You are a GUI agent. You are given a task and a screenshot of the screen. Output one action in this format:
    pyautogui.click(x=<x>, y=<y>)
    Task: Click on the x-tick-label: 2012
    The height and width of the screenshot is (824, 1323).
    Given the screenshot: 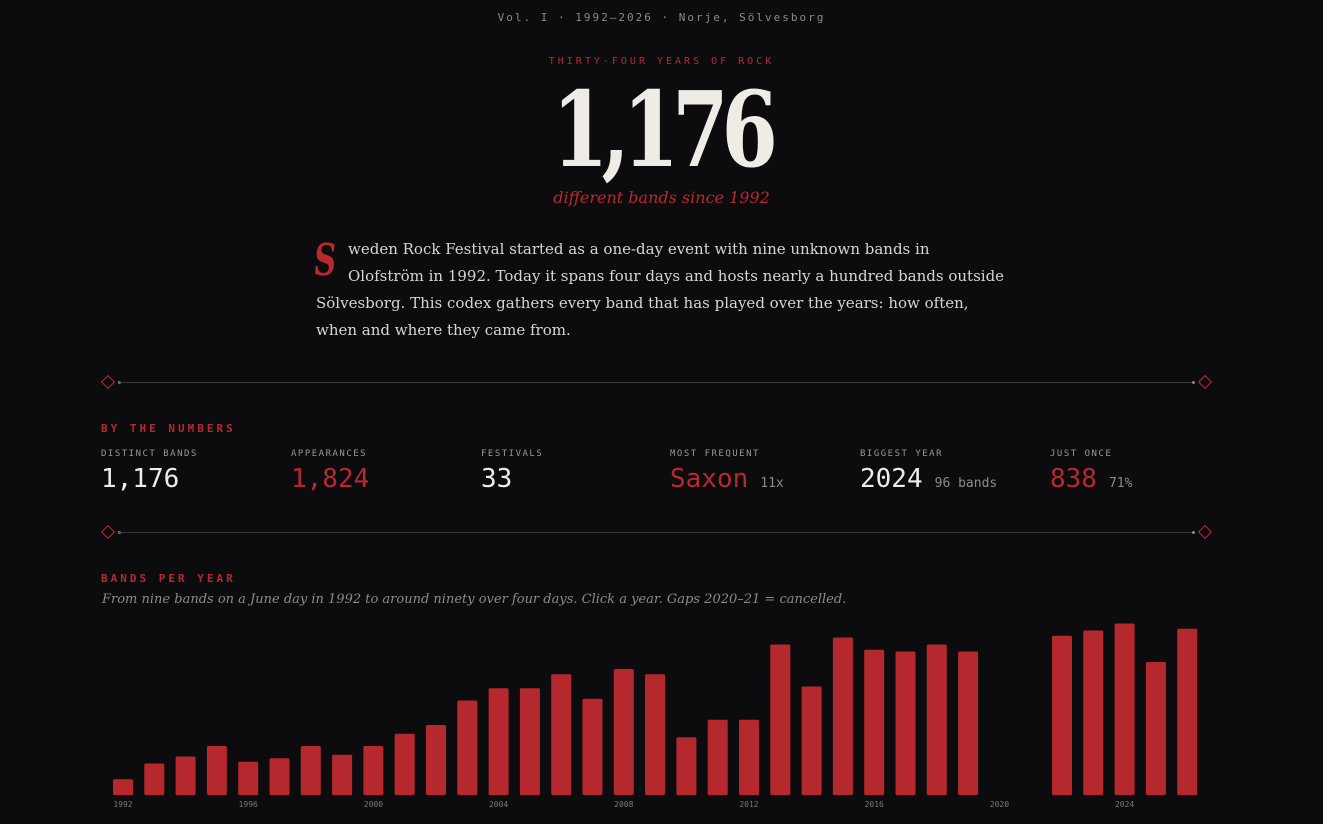 What is the action you would take?
    pyautogui.click(x=748, y=804)
    